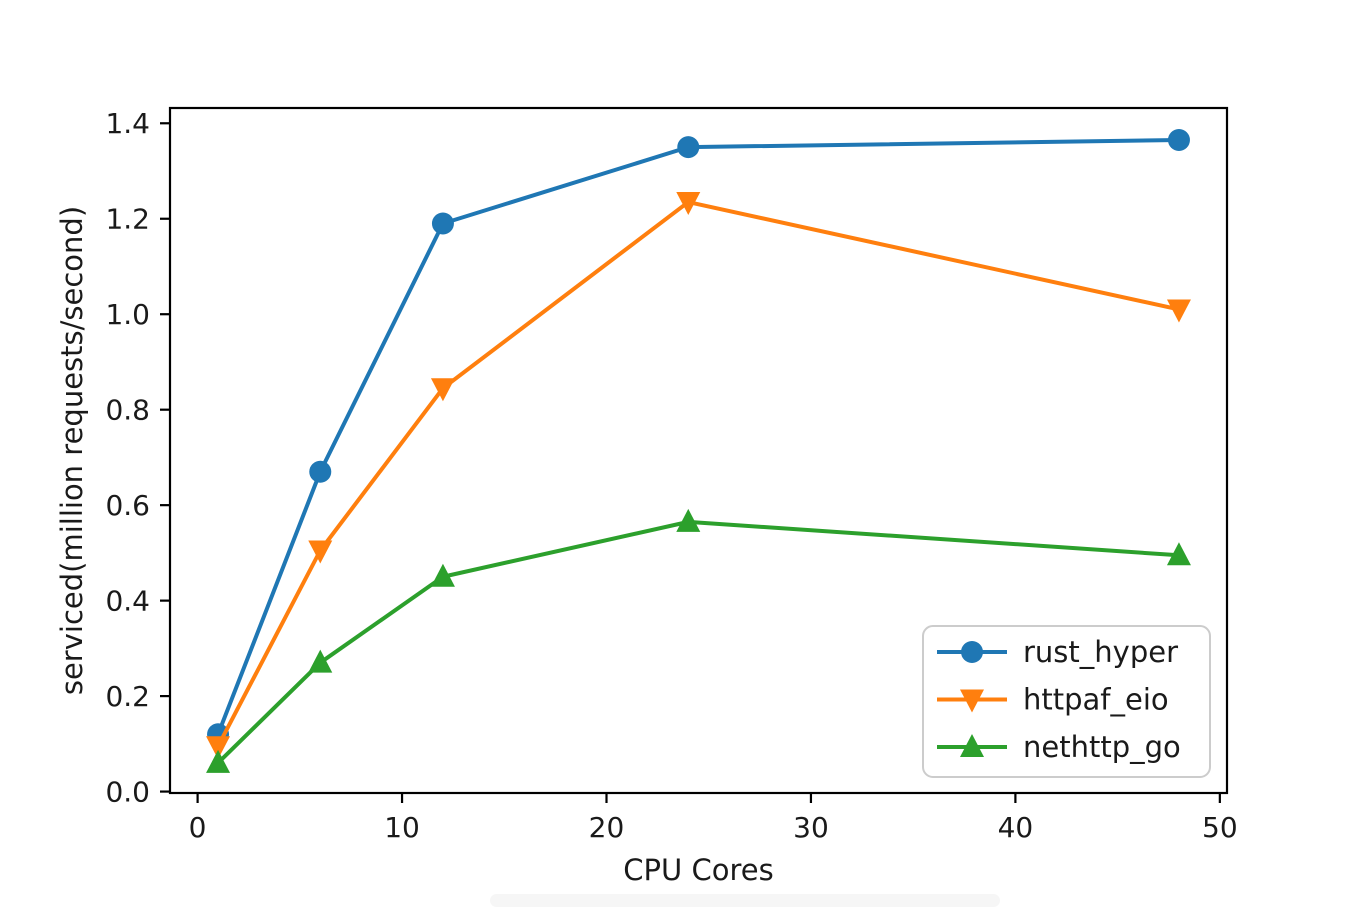  I want to click on legend-box, so click(1066, 701).